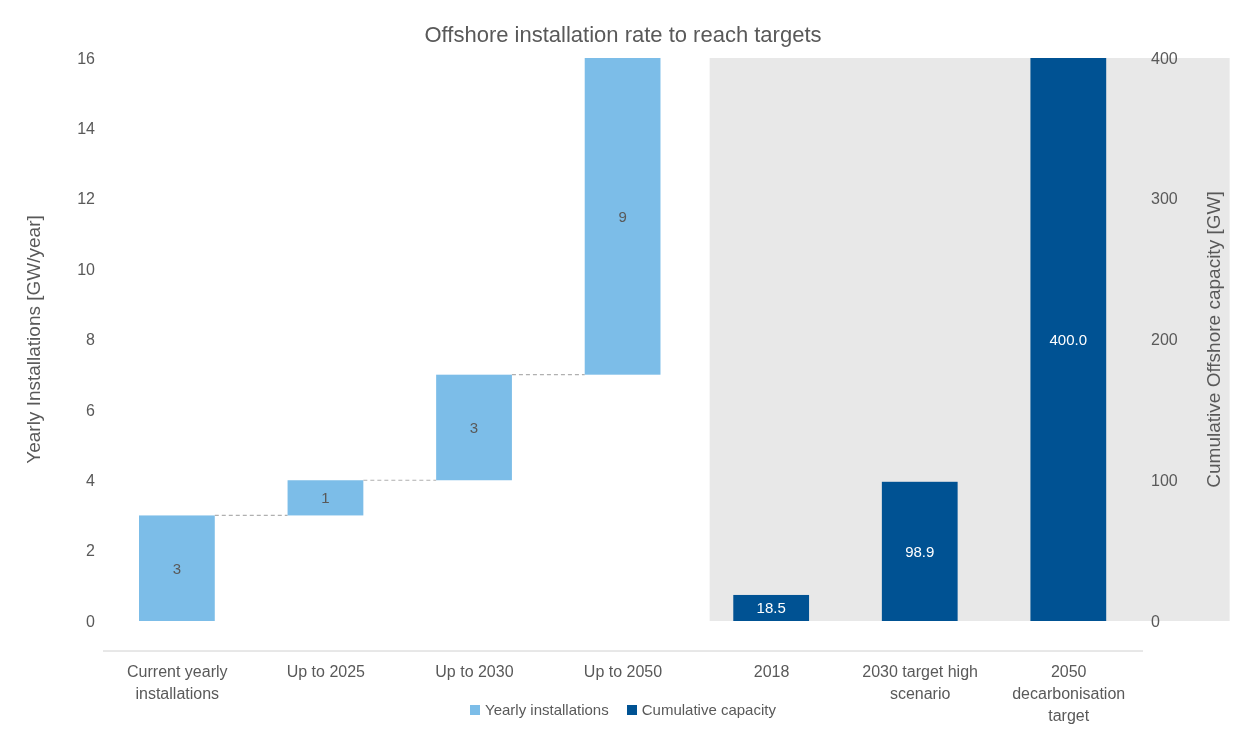 The width and height of the screenshot is (1253, 738). What do you see at coordinates (91, 551) in the screenshot?
I see `y-tick-label: 2` at bounding box center [91, 551].